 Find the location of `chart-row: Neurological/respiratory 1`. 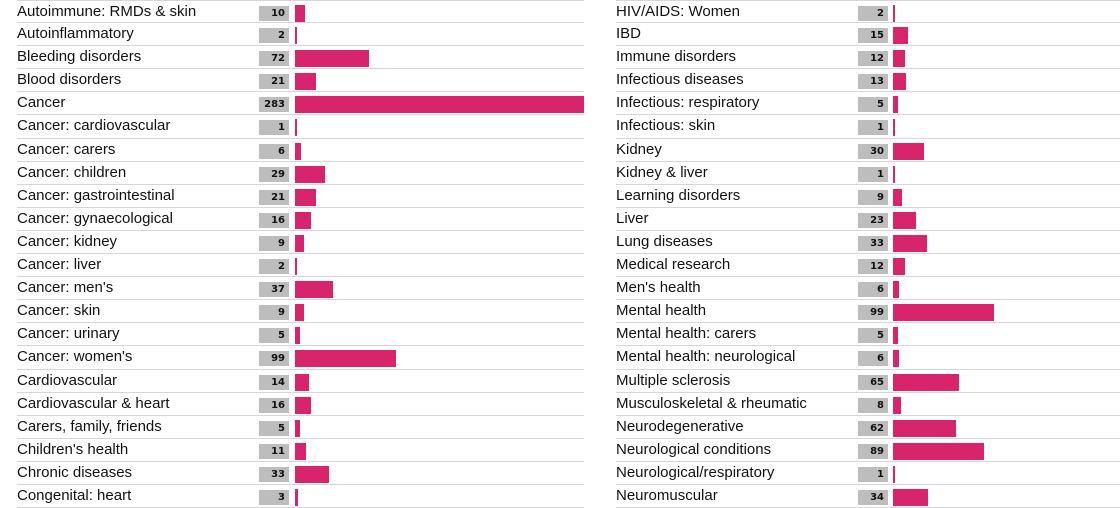

chart-row: Neurological/respiratory 1 is located at coordinates (868, 473).